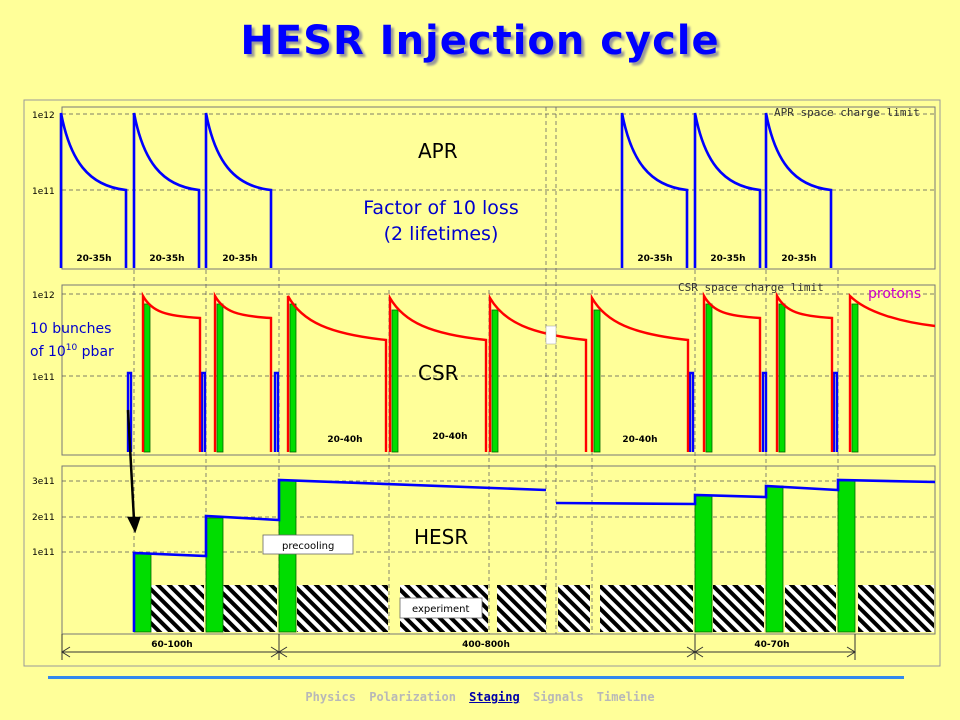 The height and width of the screenshot is (720, 960). I want to click on timeline-span-1: 60-100h, so click(171, 645).